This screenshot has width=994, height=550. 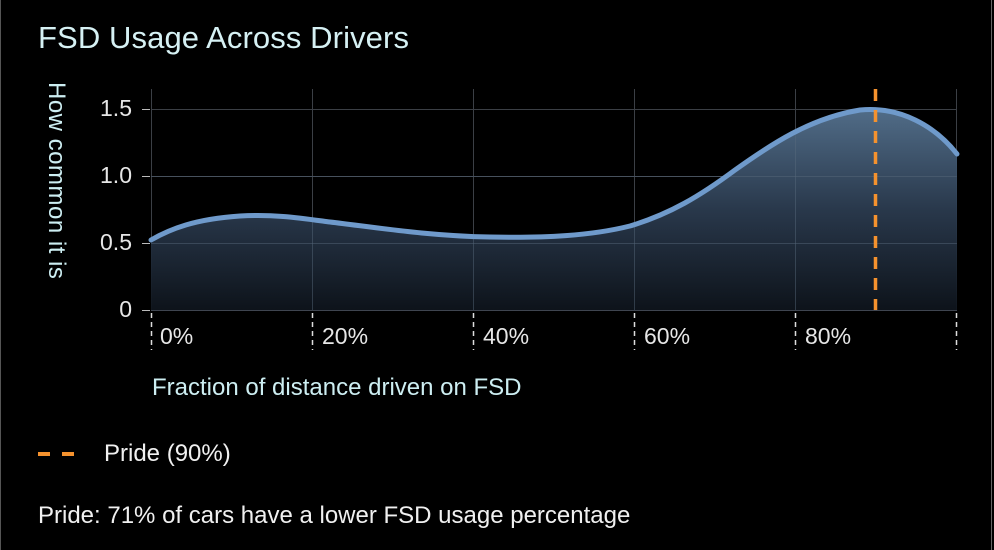 I want to click on y-tick-label: 0.5, so click(x=116, y=242).